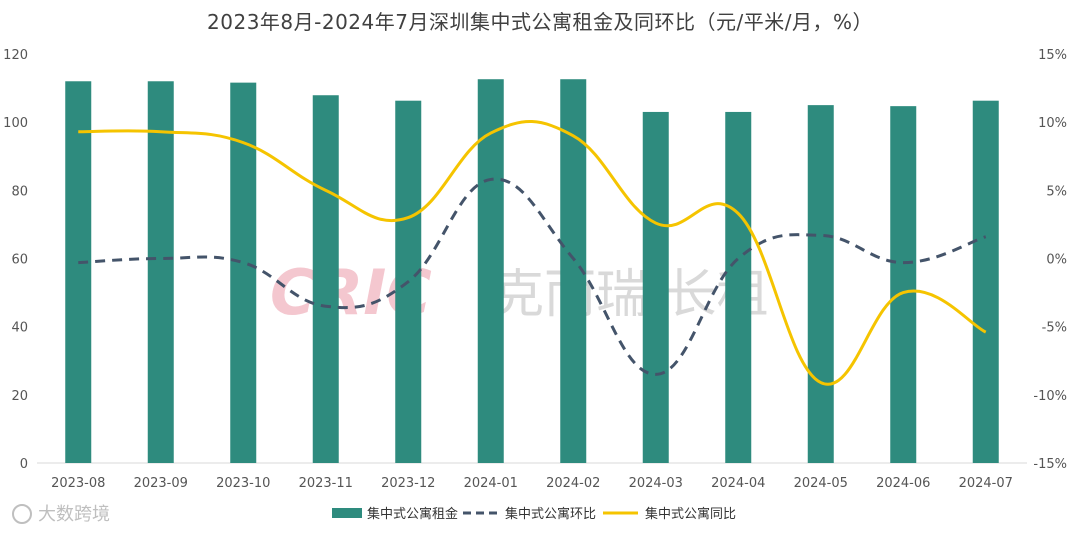  What do you see at coordinates (24, 464) in the screenshot?
I see `y-left-tick-label: 0` at bounding box center [24, 464].